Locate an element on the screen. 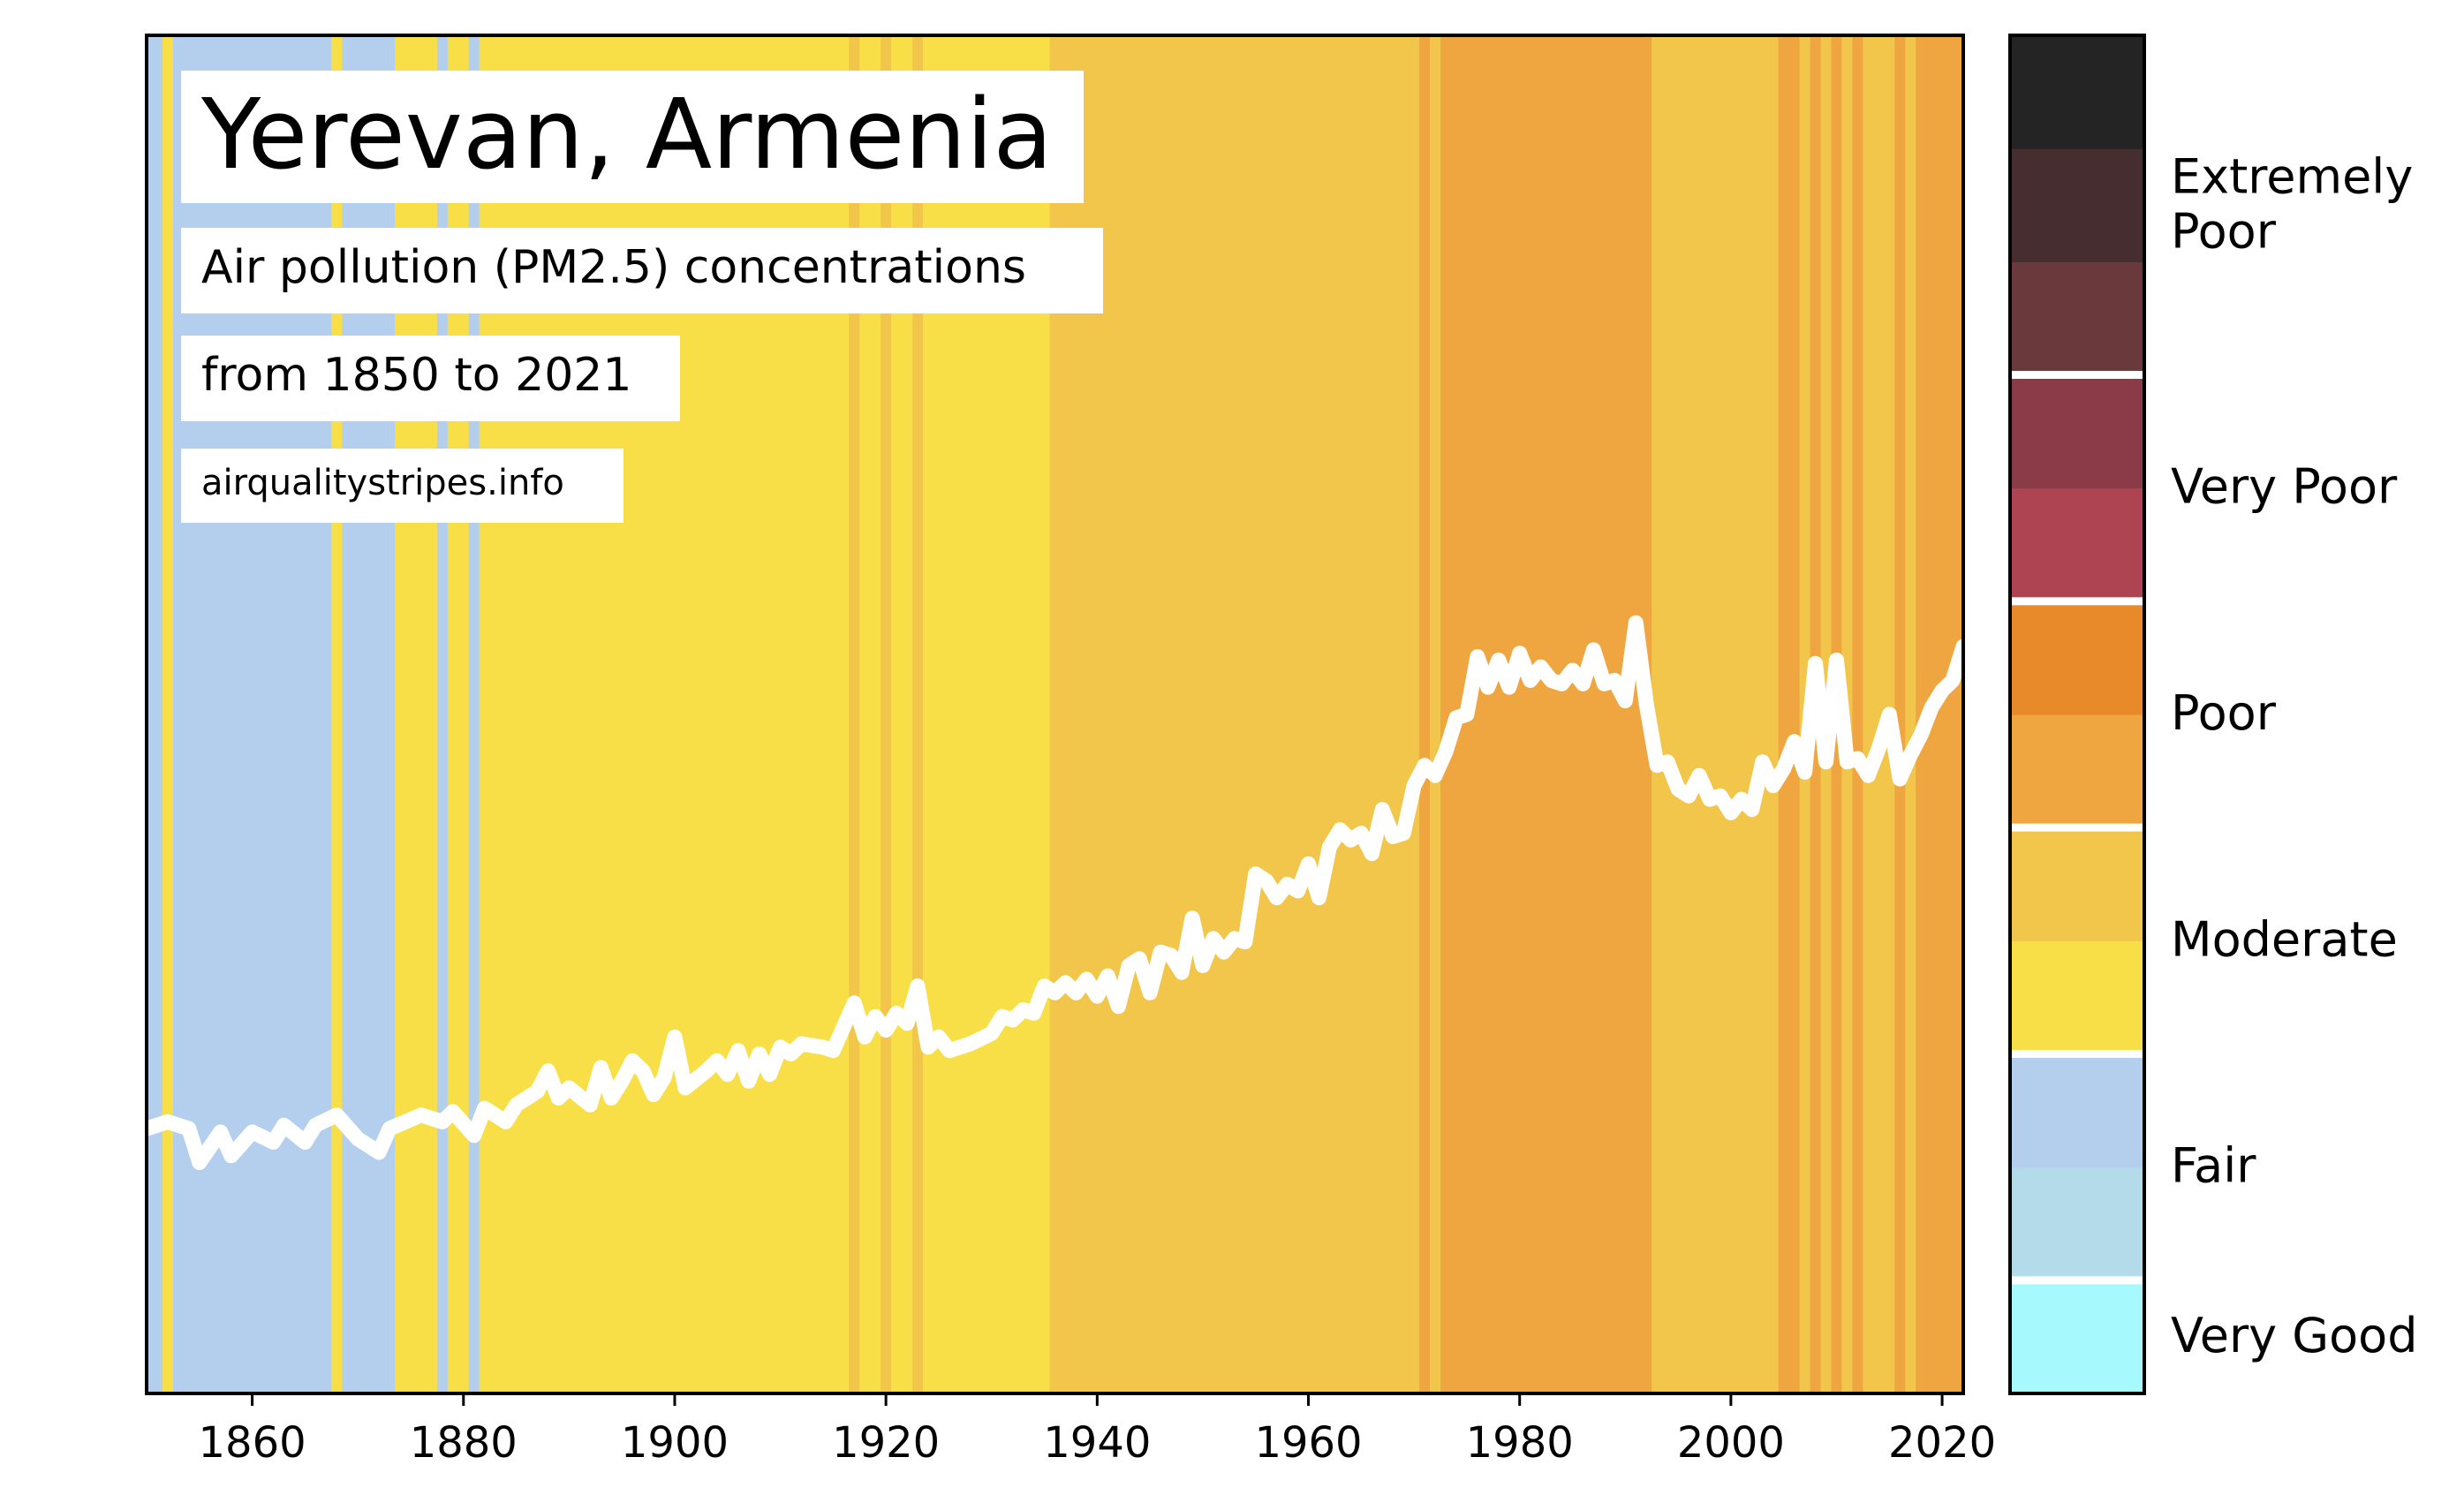 This screenshot has width=2464, height=1495. source-box: airqualitystripes.info is located at coordinates (402, 486).